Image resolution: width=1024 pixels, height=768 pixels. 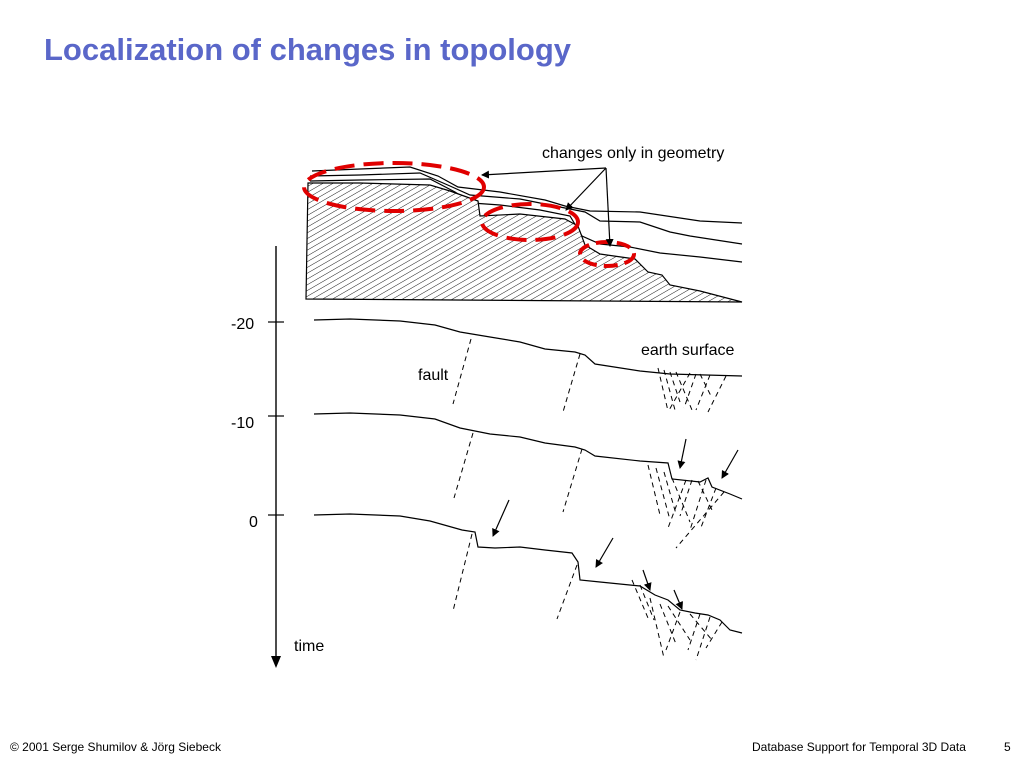 I want to click on time-axis: -20 -10 0 time, so click(x=277, y=457).